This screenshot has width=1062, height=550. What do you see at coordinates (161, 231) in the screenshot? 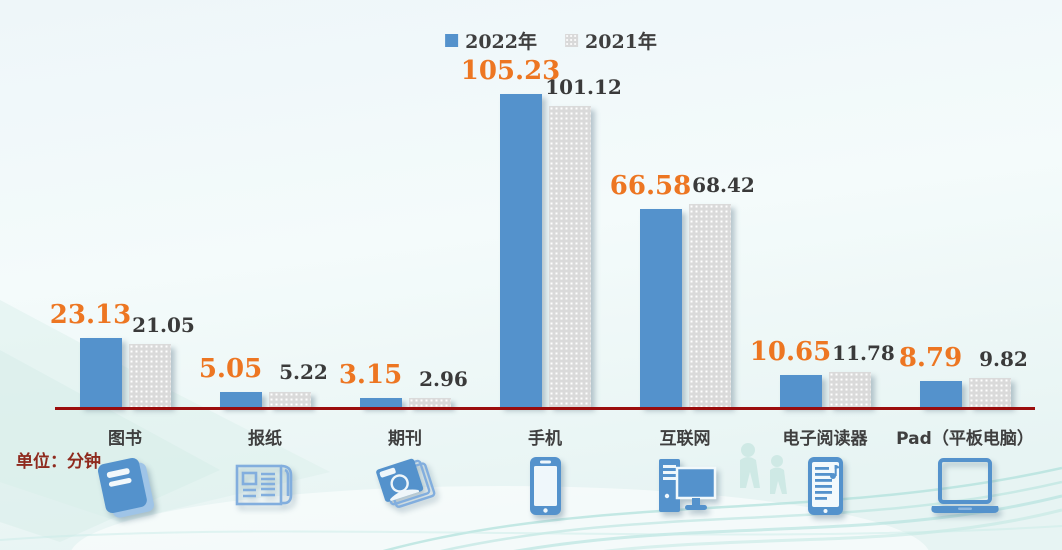
I see `bar-column: 21.05` at bounding box center [161, 231].